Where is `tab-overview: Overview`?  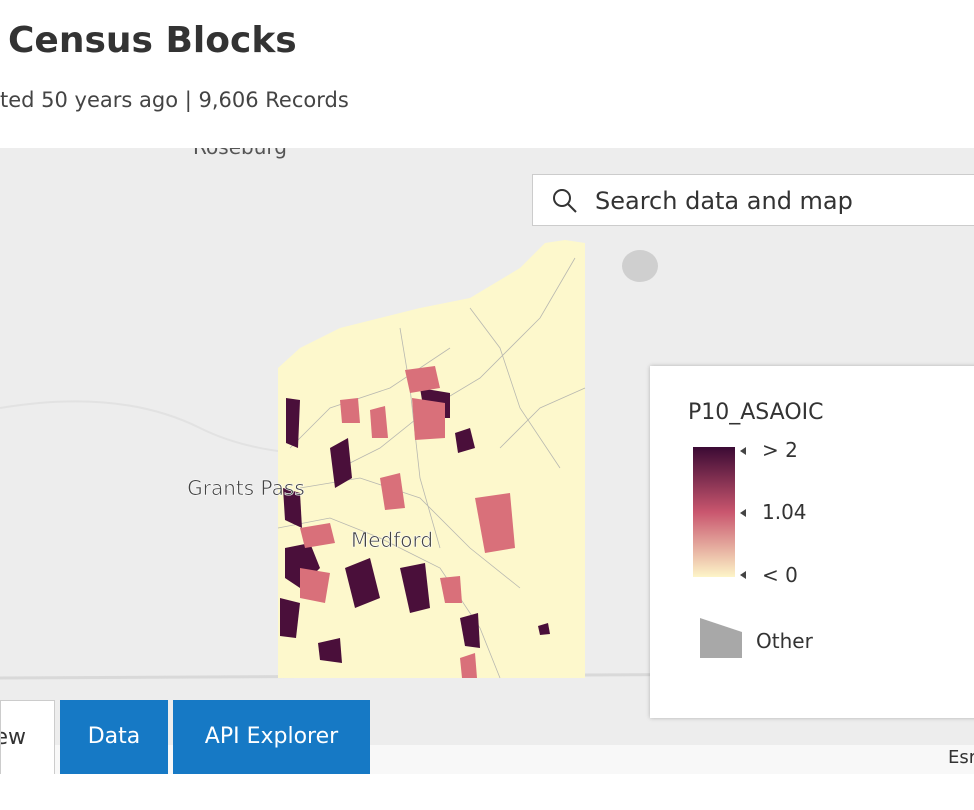 tab-overview: Overview is located at coordinates (27, 737).